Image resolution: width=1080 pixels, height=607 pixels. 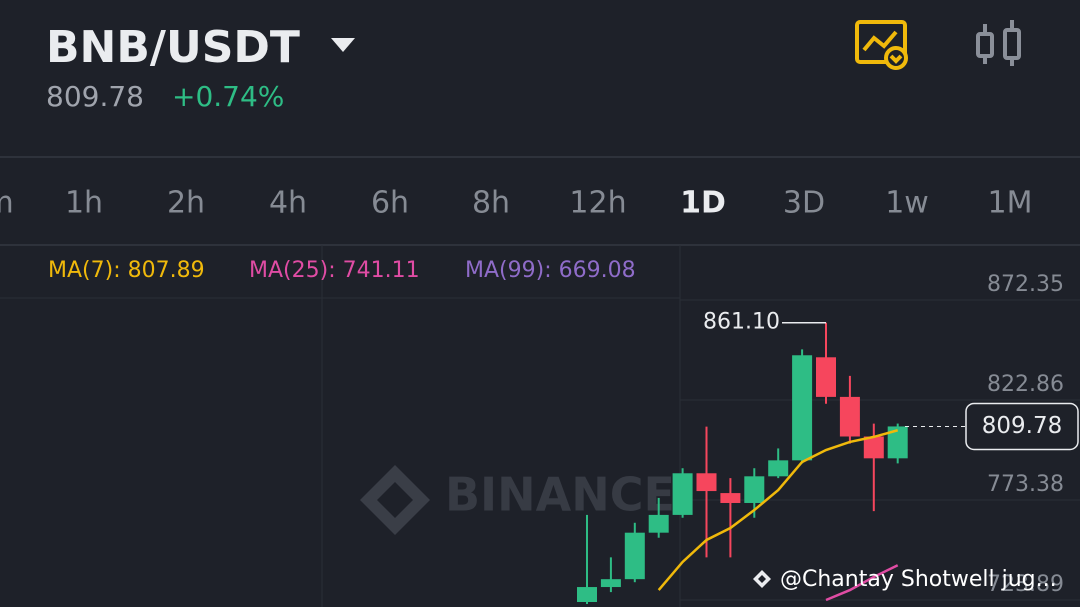 I want to click on timeframe-tab: 15m, so click(x=7, y=203).